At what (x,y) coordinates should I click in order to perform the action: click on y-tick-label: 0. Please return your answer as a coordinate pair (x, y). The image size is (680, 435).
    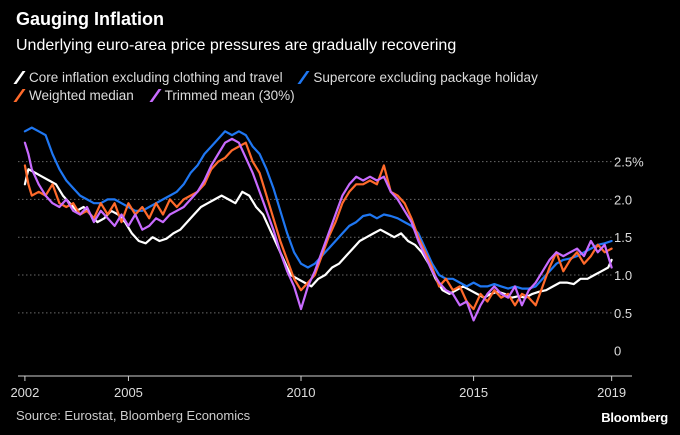
    Looking at the image, I should click on (617, 351).